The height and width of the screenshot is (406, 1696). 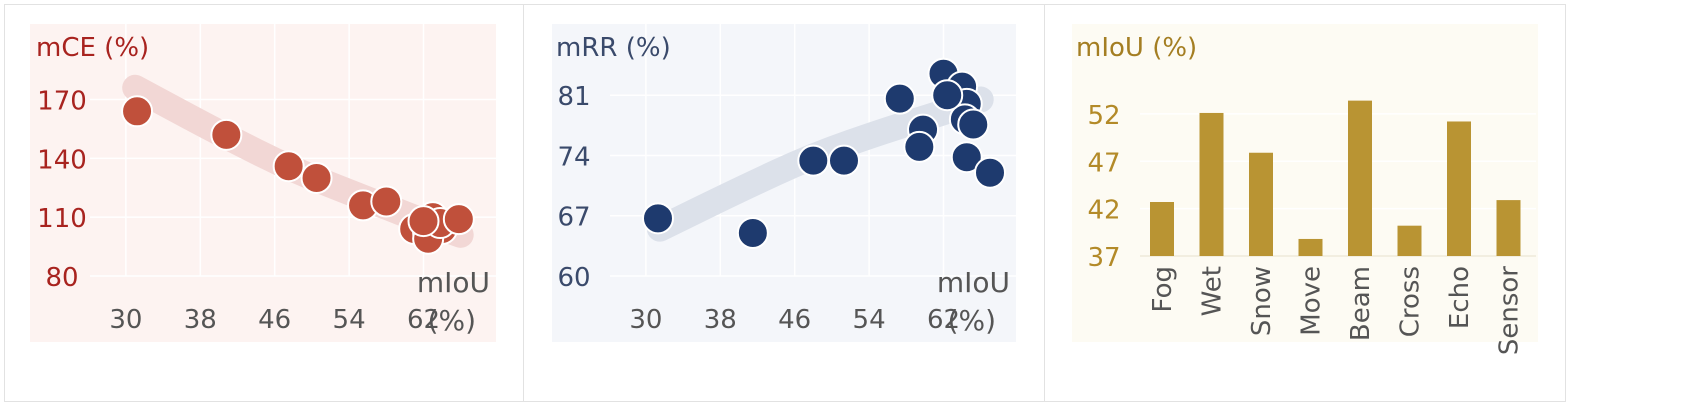 What do you see at coordinates (452, 320) in the screenshot?
I see `mce-x-axis-unit: (%)` at bounding box center [452, 320].